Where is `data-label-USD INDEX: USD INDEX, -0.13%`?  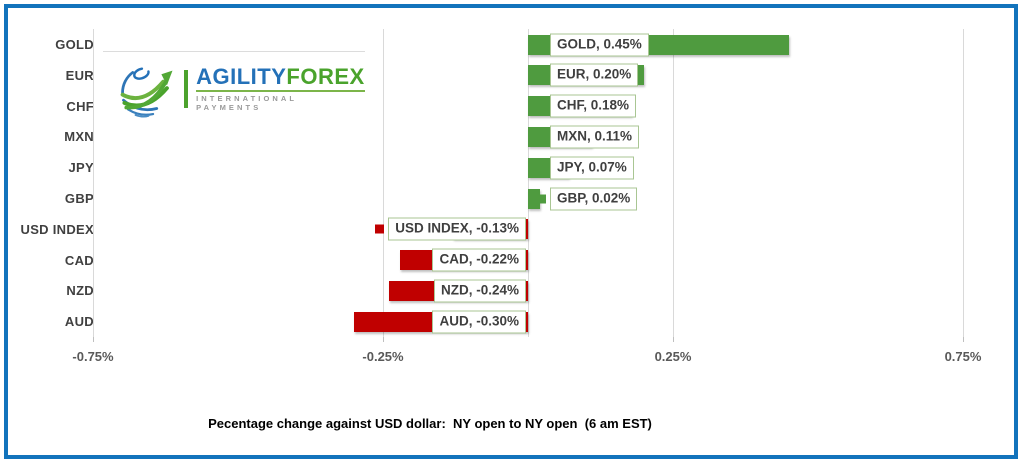
data-label-USD INDEX: USD INDEX, -0.13% is located at coordinates (457, 229).